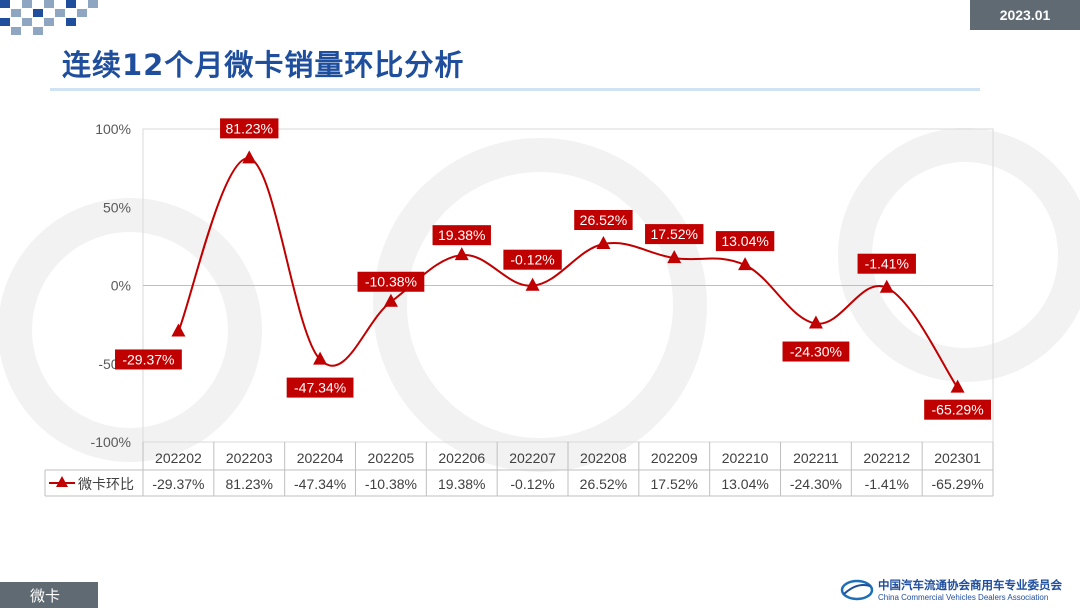  I want to click on table-value: 26.52%, so click(603, 484).